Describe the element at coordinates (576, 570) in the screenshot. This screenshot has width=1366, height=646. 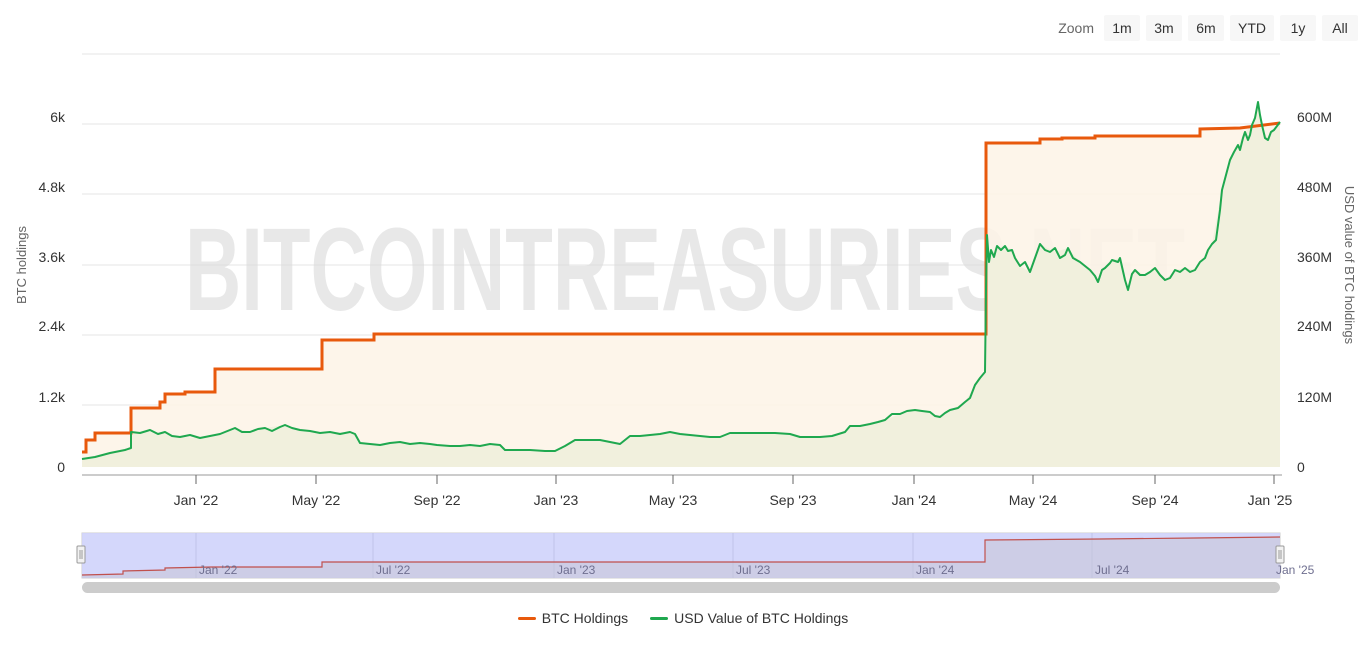
I see `navigator-tick-label: Jan '23` at that location.